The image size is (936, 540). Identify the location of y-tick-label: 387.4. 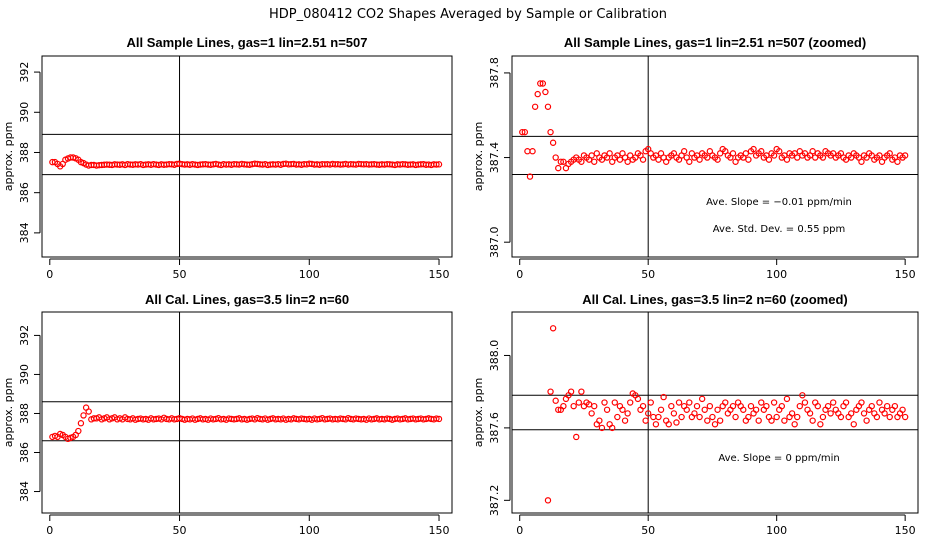
(494, 158).